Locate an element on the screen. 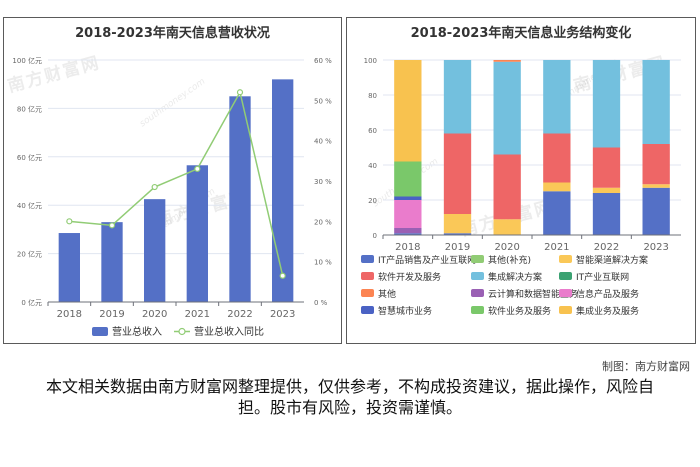  business-structure-chart-title: 2018-2023年南天信息业务结构变化 is located at coordinates (521, 33).